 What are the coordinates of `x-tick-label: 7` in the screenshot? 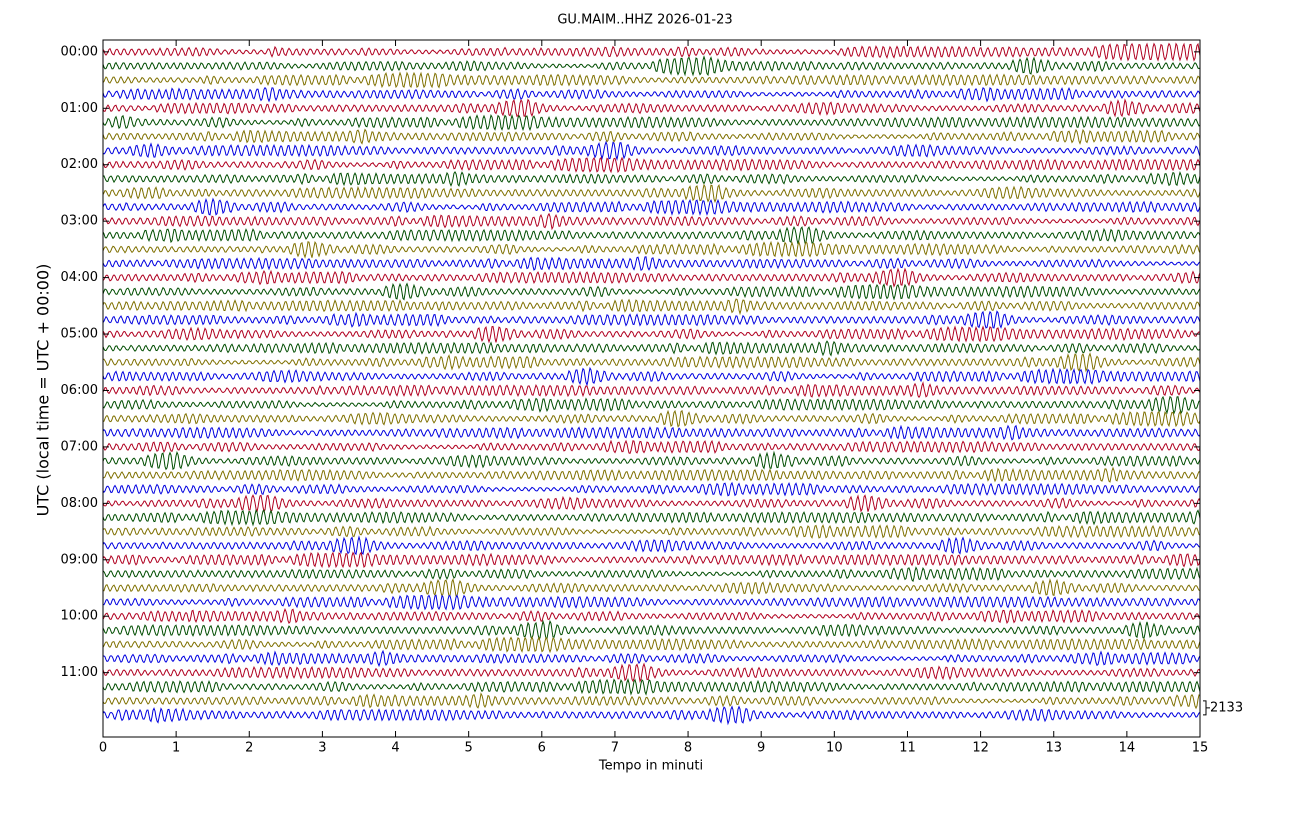 It's located at (615, 748).